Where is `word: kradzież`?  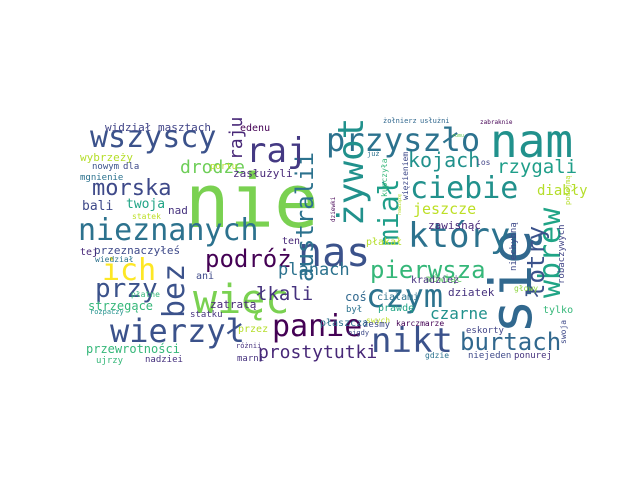 word: kradzież is located at coordinates (435, 280).